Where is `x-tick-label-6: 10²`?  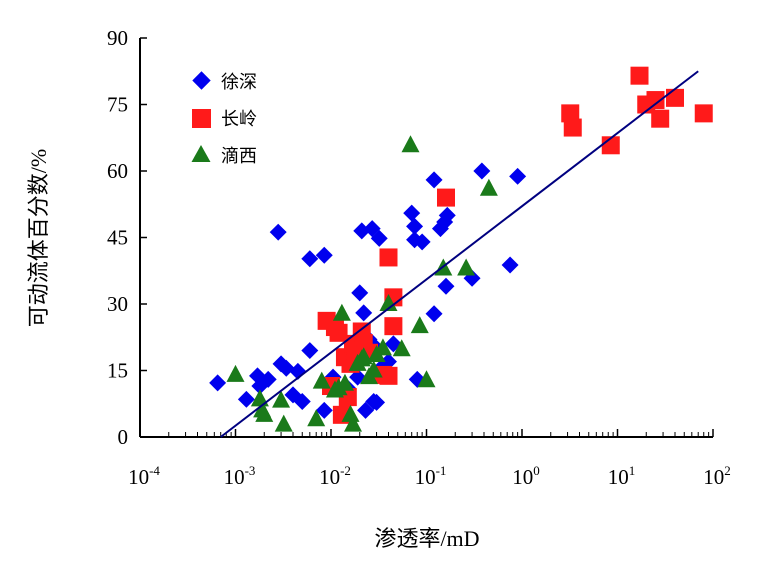
x-tick-label-6: 10² is located at coordinates (717, 476).